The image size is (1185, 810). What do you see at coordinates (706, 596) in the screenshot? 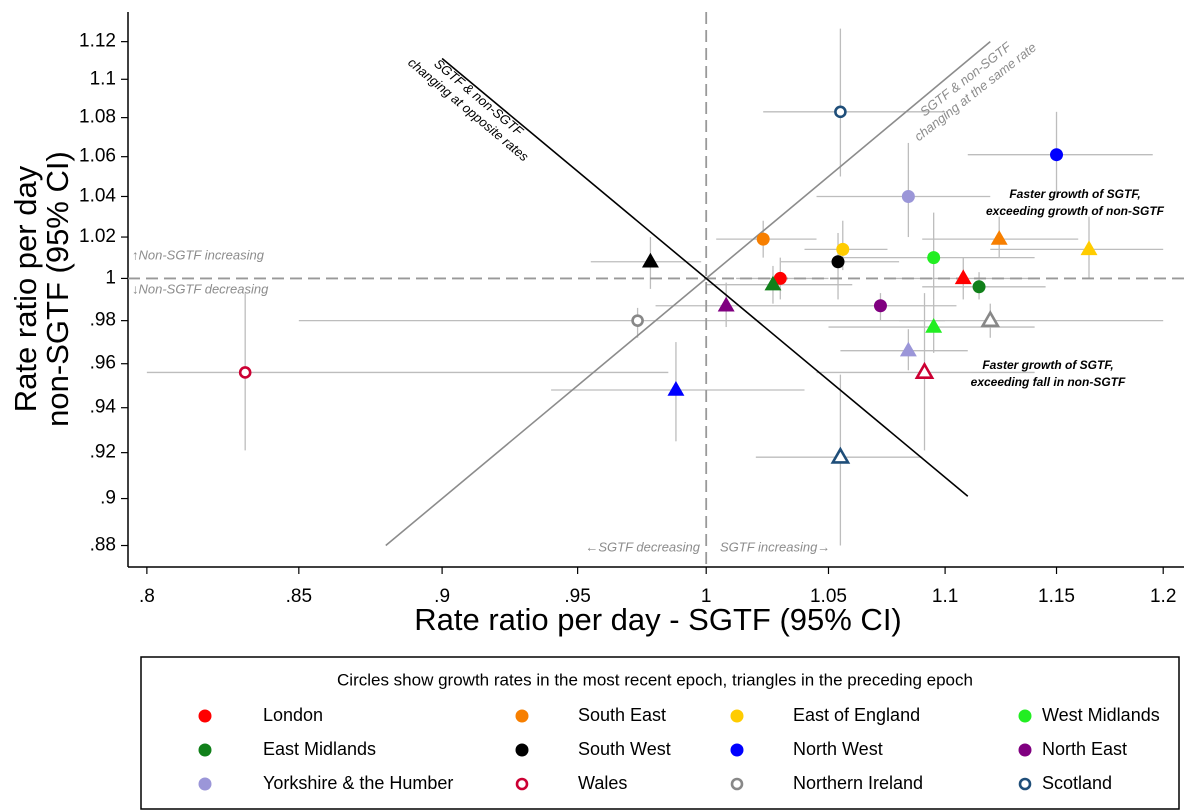
I see `x-tick-label: 1` at bounding box center [706, 596].